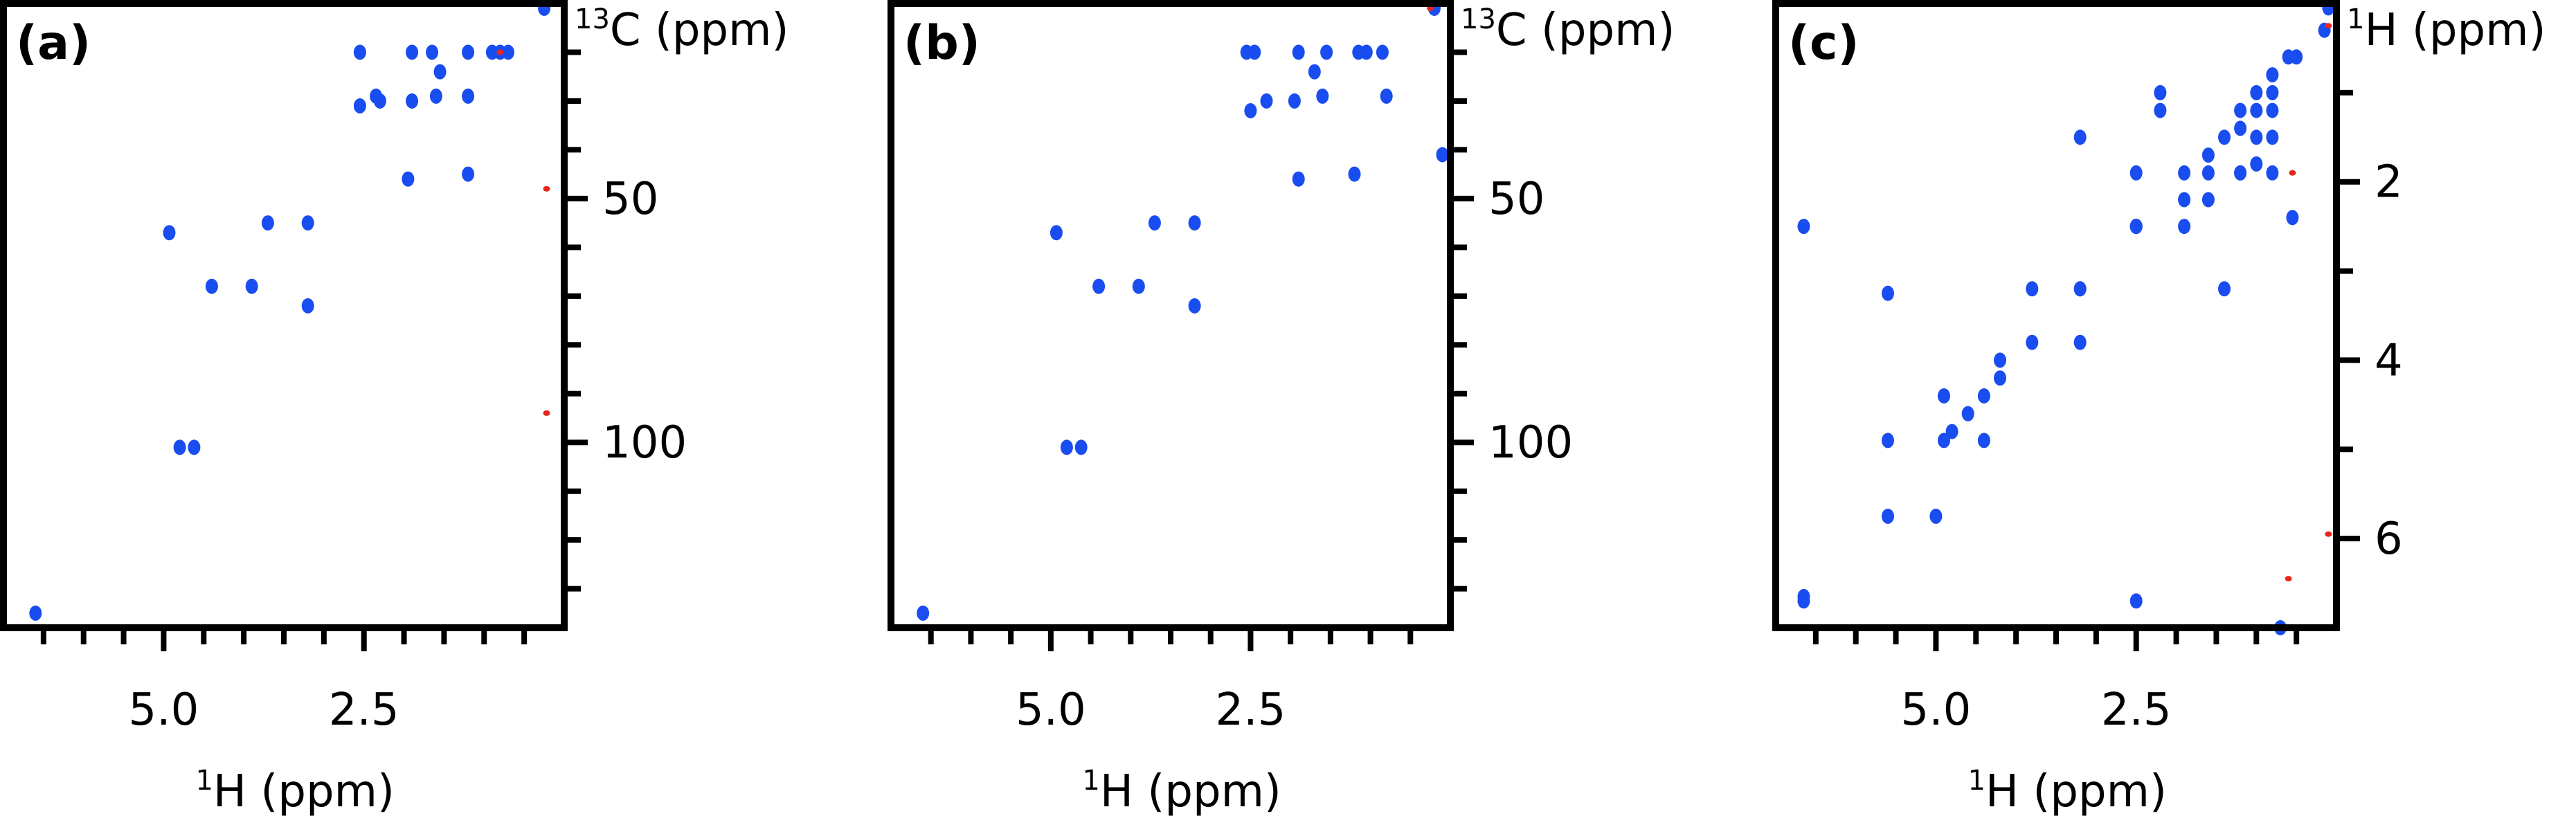  What do you see at coordinates (2136, 710) in the screenshot?
I see `panel-c-x-tick-label: 2.5` at bounding box center [2136, 710].